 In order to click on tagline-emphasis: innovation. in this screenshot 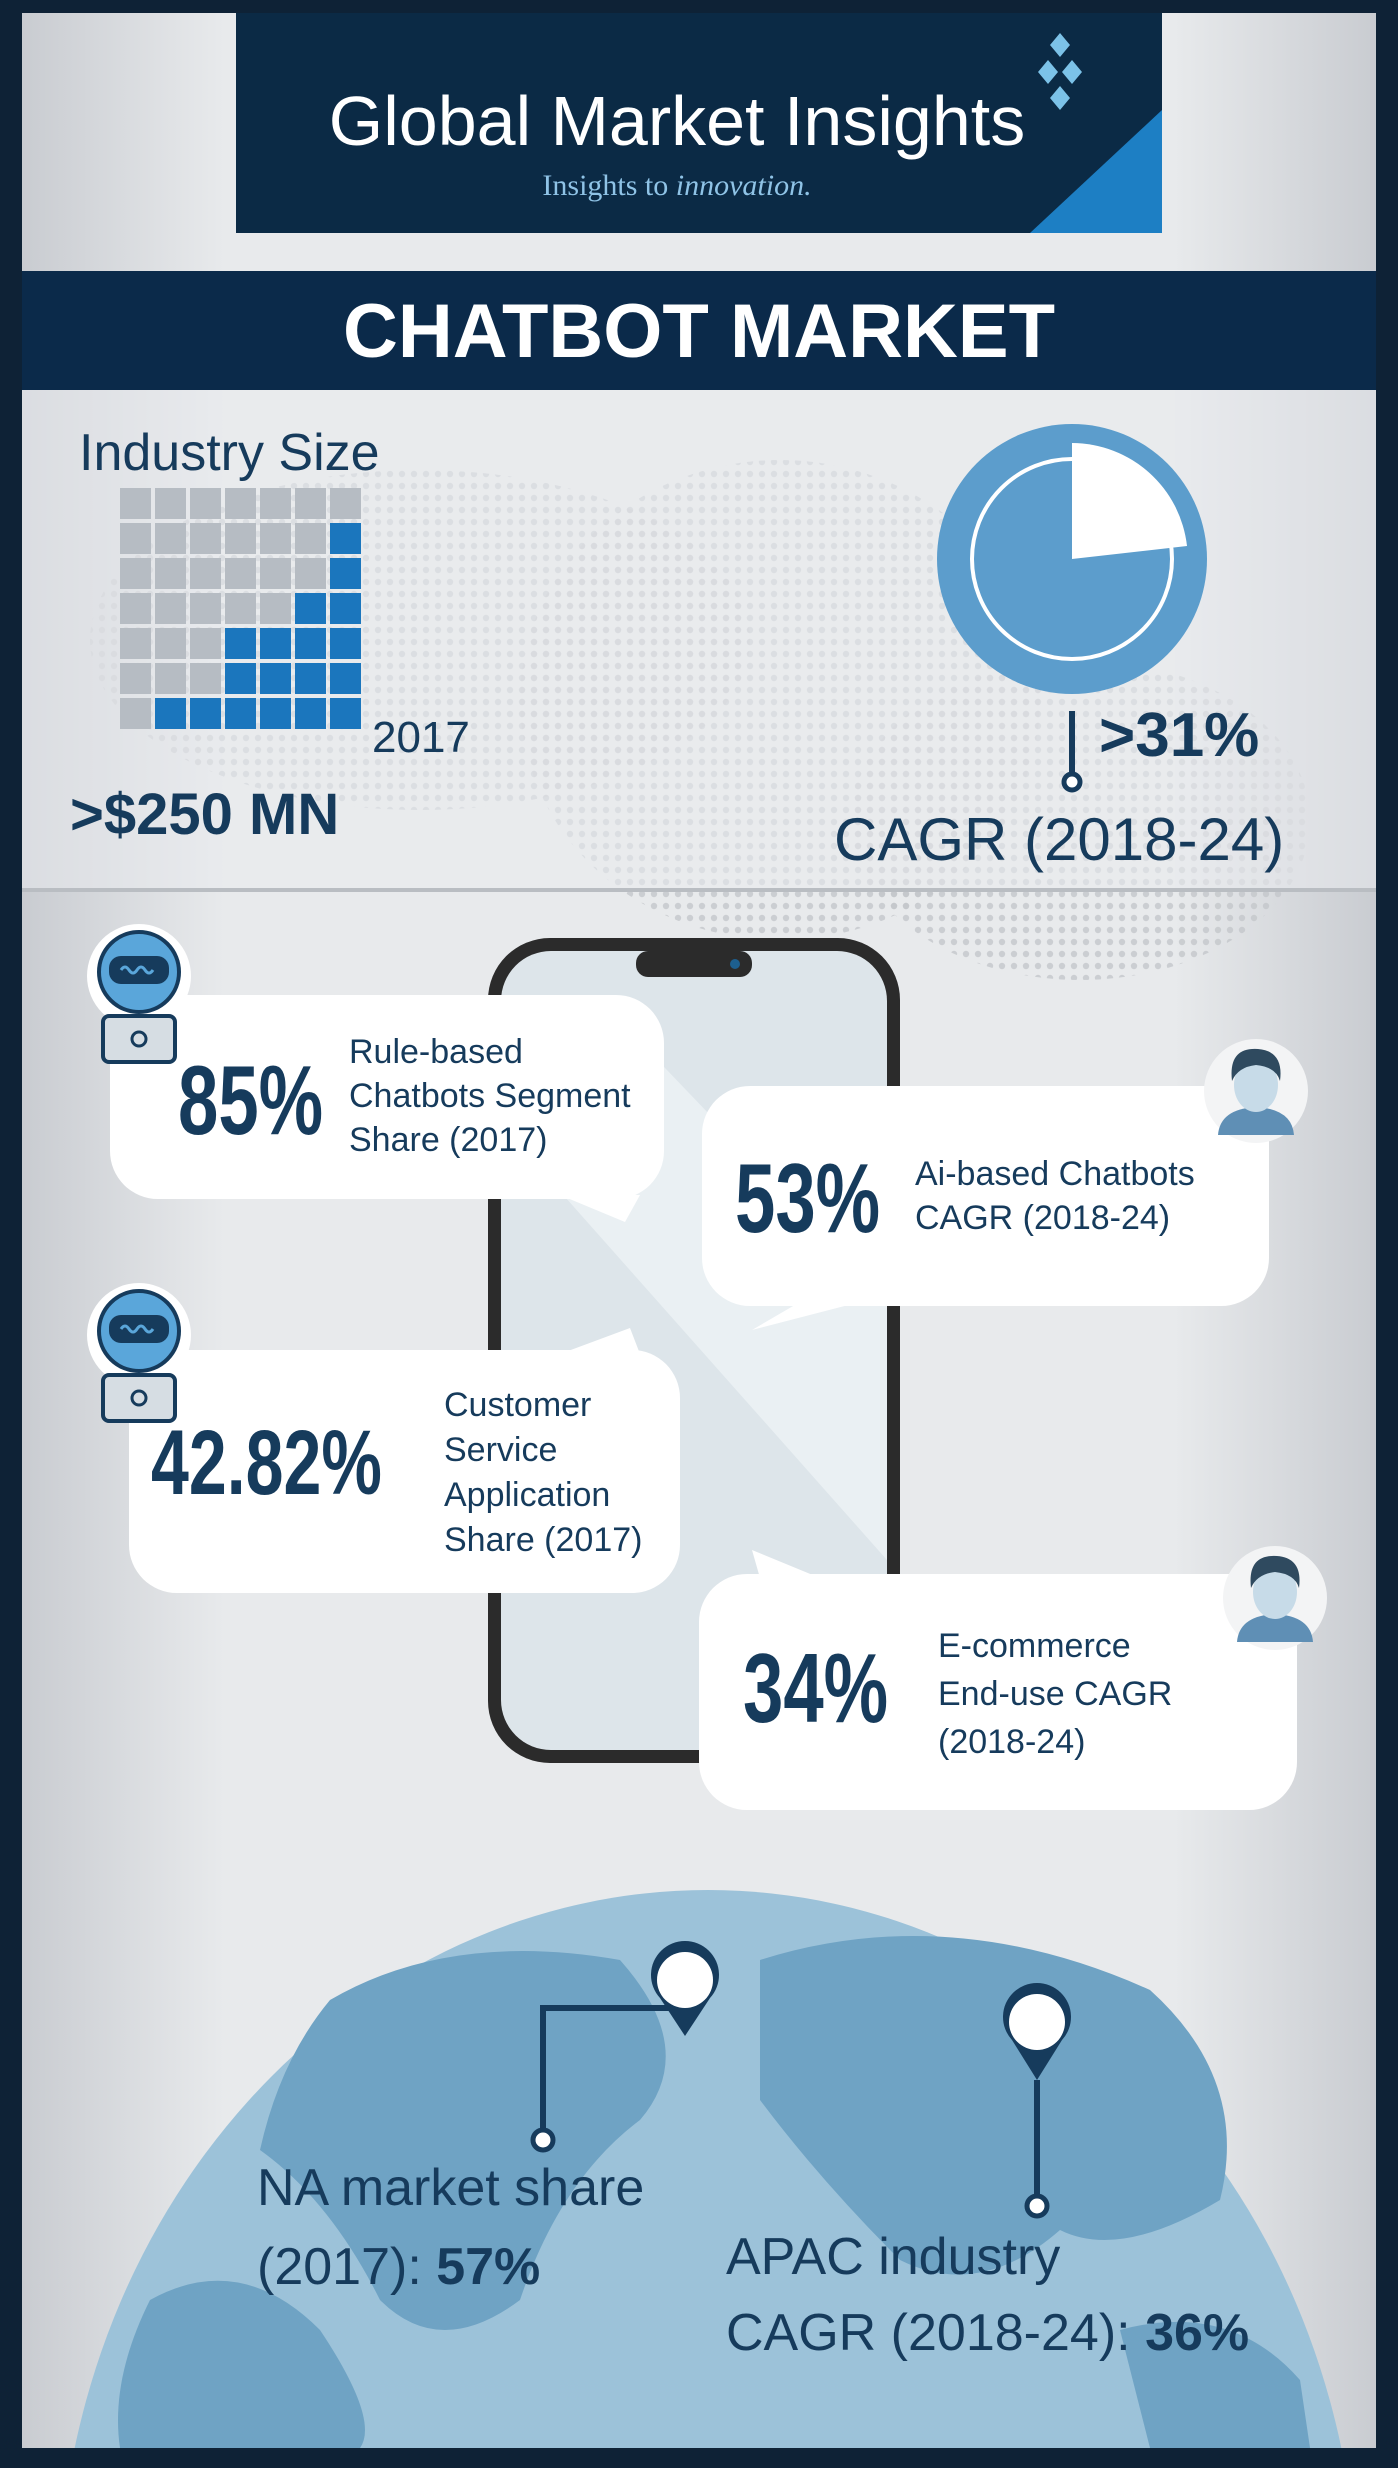, I will do `click(744, 185)`.